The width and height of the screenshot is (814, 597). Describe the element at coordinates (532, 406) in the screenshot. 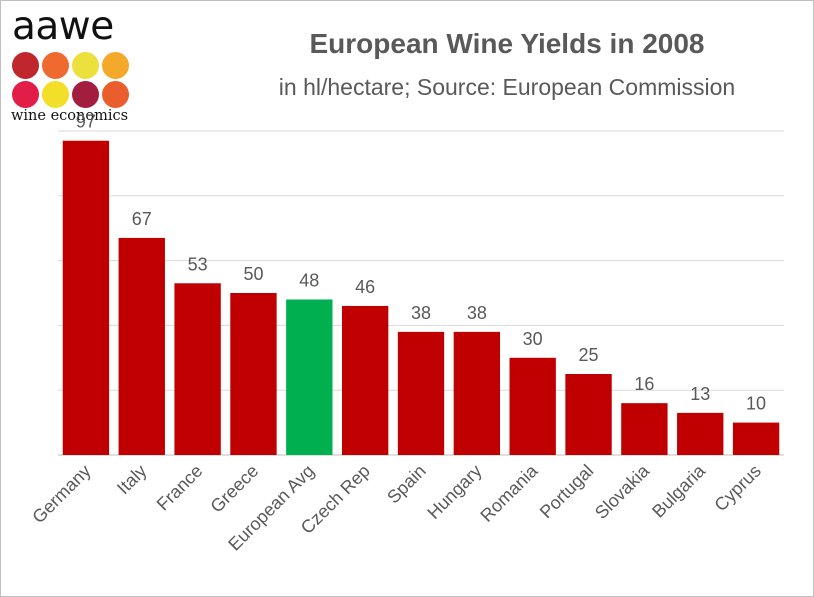

I see `bar-romania` at that location.